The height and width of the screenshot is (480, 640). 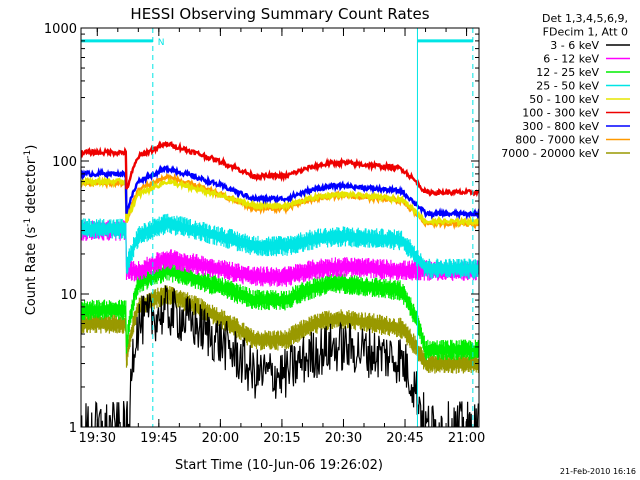 I want to click on series-25-50kev, so click(x=280, y=246).